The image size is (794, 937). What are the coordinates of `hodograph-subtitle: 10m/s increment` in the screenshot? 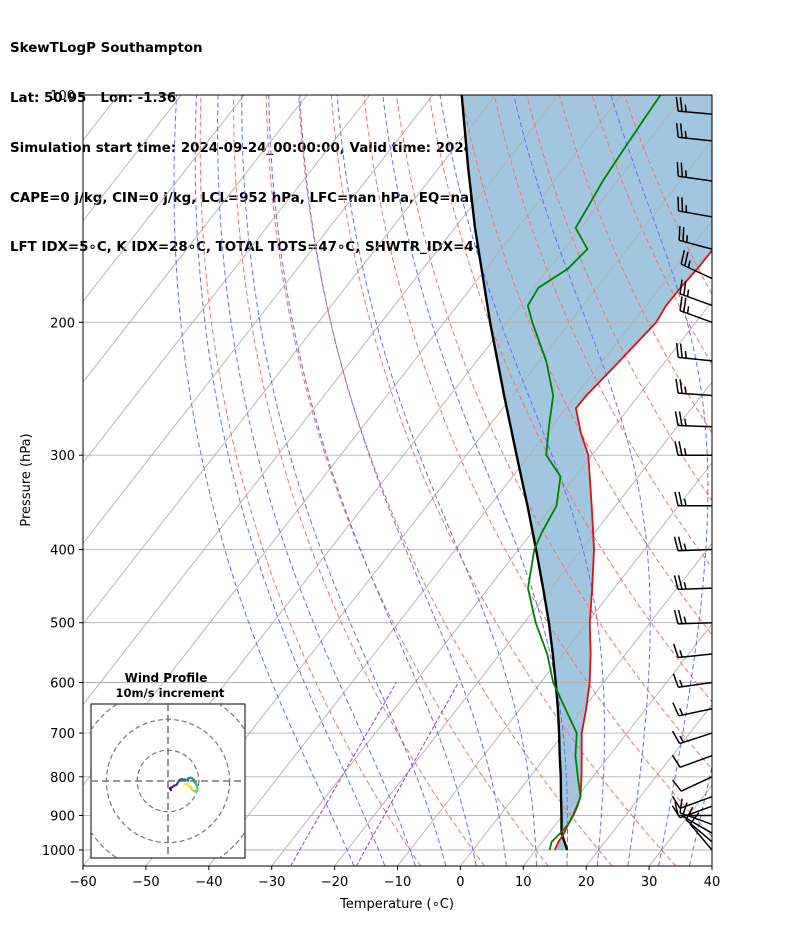 It's located at (170, 693).